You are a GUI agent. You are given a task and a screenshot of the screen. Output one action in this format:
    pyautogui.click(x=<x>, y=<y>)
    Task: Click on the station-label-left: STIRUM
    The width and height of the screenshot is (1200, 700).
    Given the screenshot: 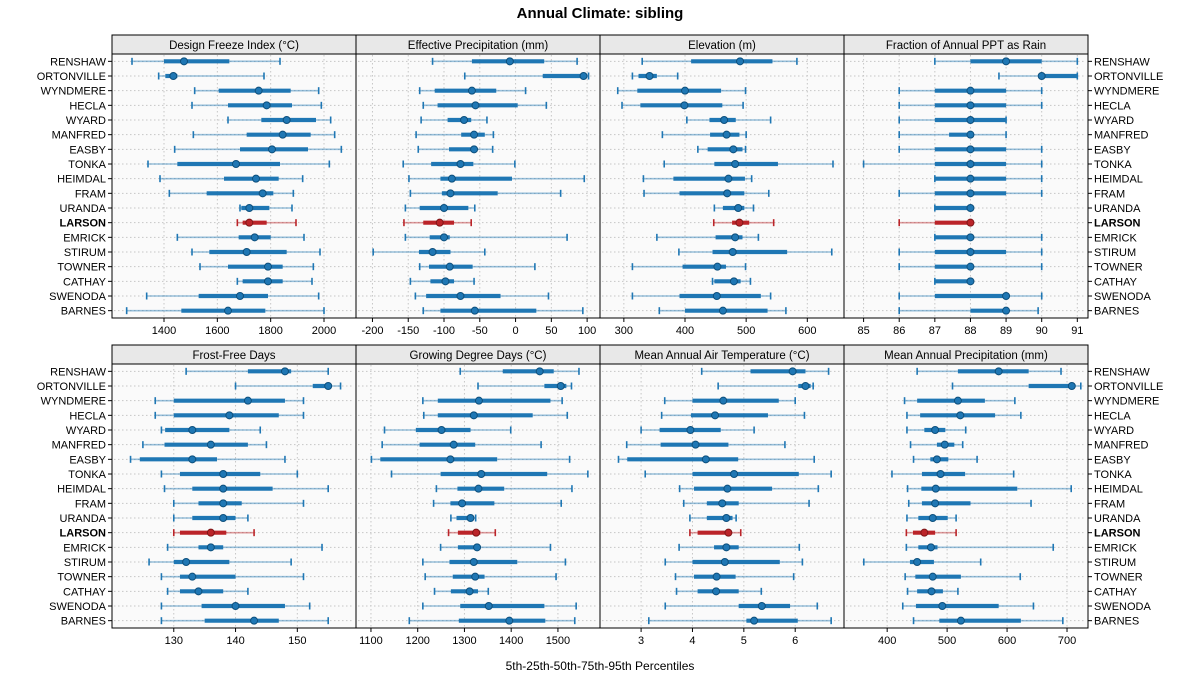 What is the action you would take?
    pyautogui.click(x=85, y=563)
    